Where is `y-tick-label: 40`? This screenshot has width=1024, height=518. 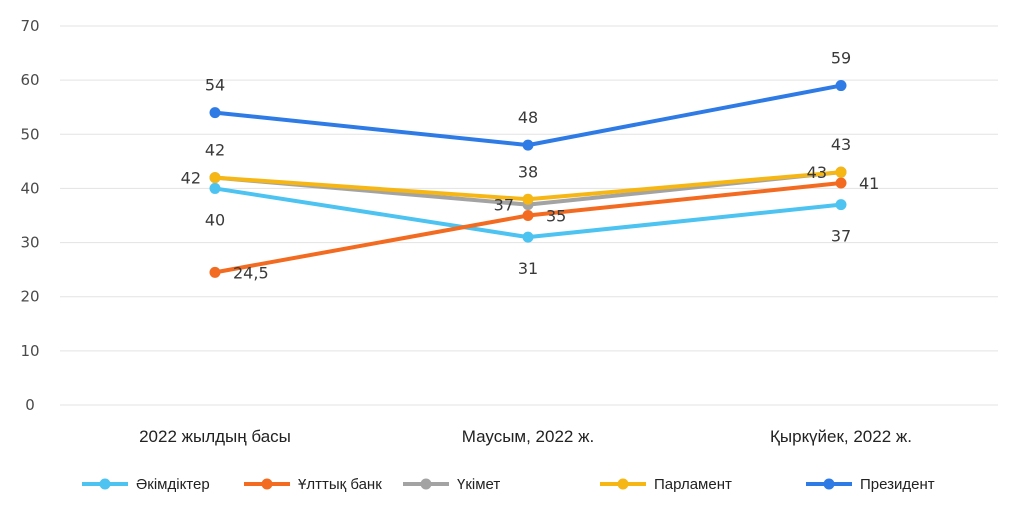
y-tick-label: 40 is located at coordinates (29, 188).